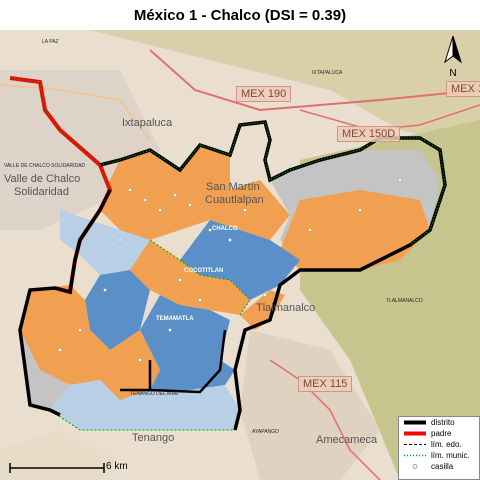 This screenshot has width=480, height=480. What do you see at coordinates (42, 179) in the screenshot?
I see `place-valle-de-chalco: Valle de Chalco` at bounding box center [42, 179].